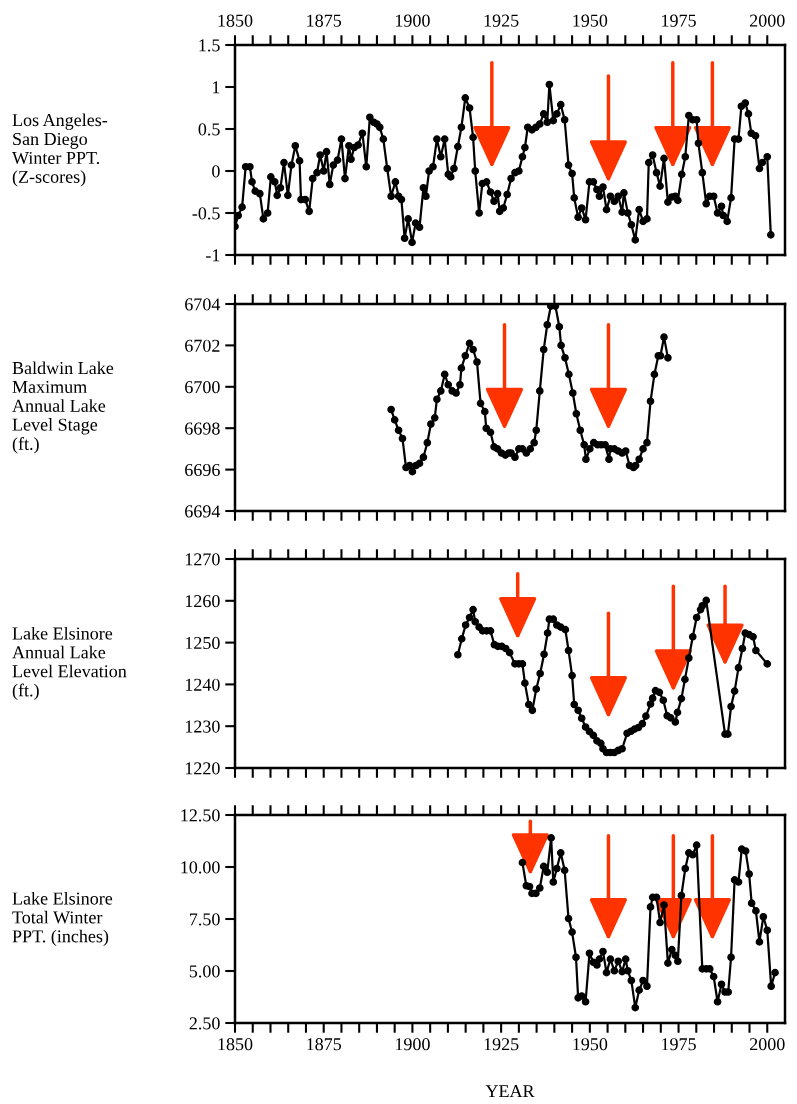  Describe the element at coordinates (216, 87) in the screenshot. I see `y-tick-label: 1` at that location.